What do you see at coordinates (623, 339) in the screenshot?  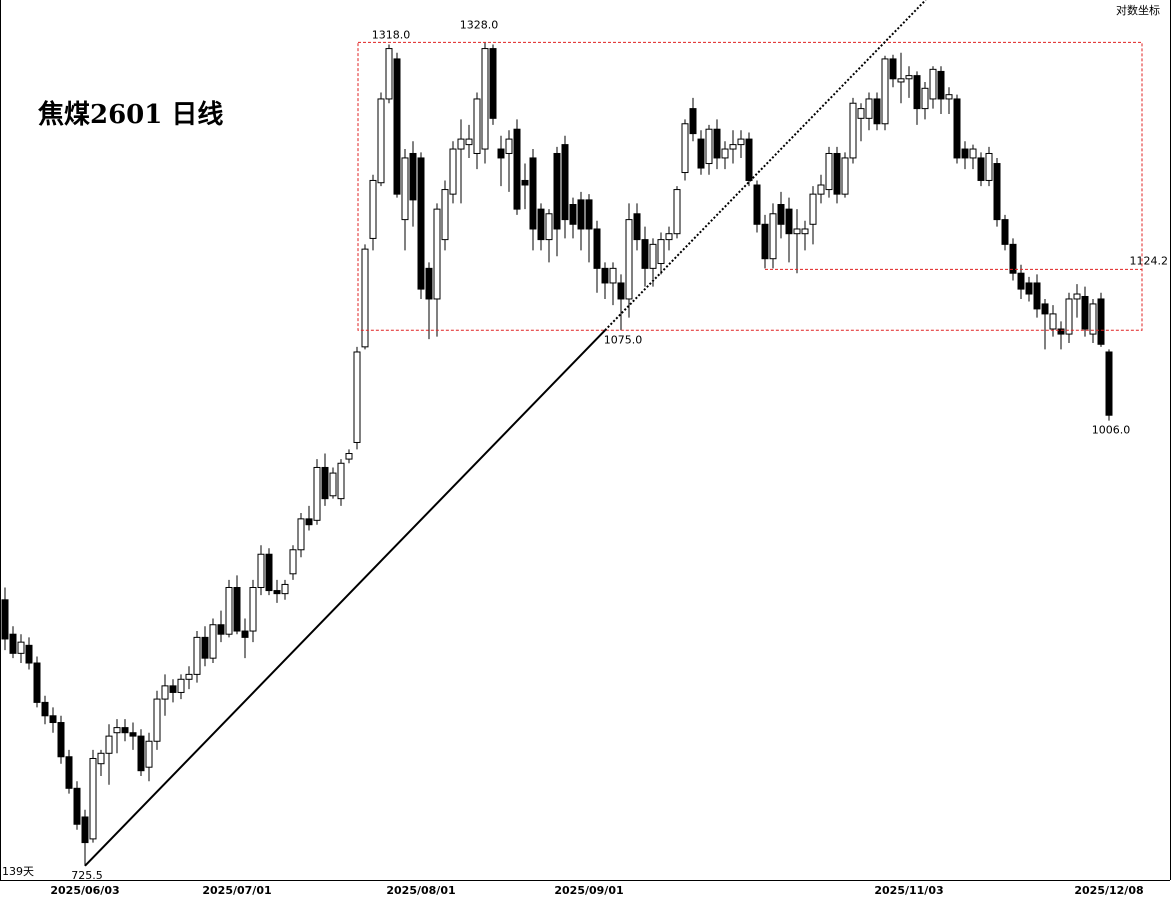 I see `annotation-label: 1075.0` at bounding box center [623, 339].